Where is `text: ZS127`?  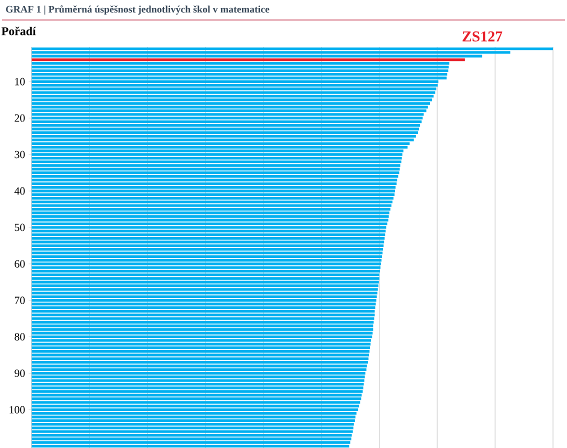 text: ZS127 is located at coordinates (482, 36).